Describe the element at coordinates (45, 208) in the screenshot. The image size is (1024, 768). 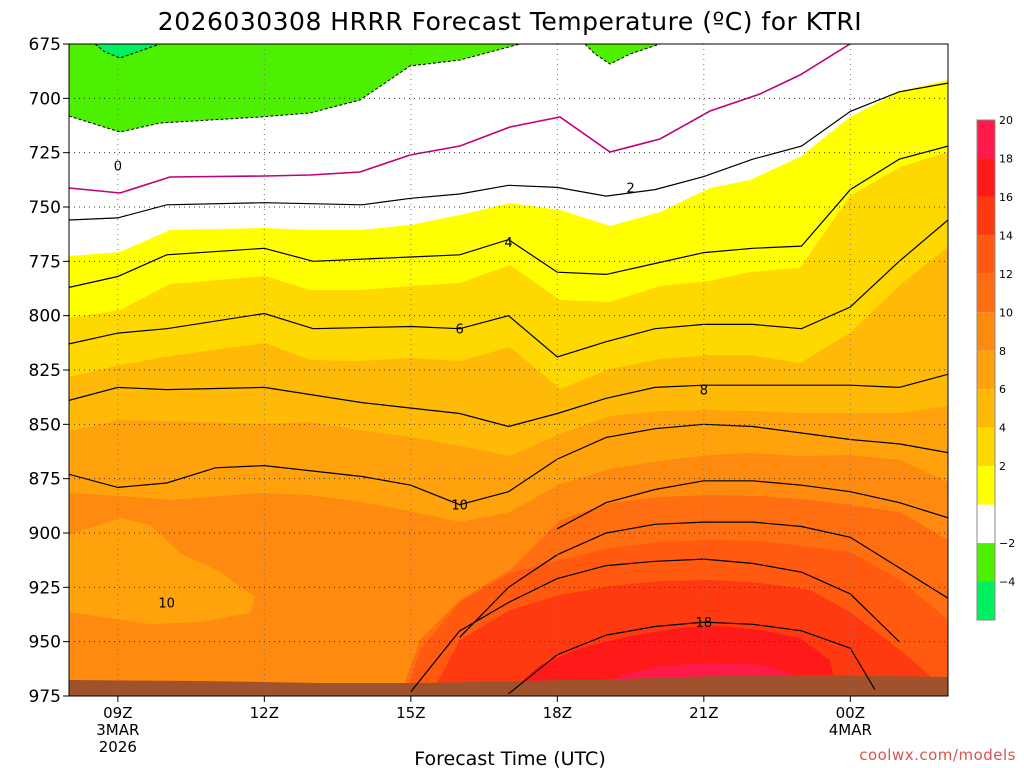
I see `y-tick-label: 750` at that location.